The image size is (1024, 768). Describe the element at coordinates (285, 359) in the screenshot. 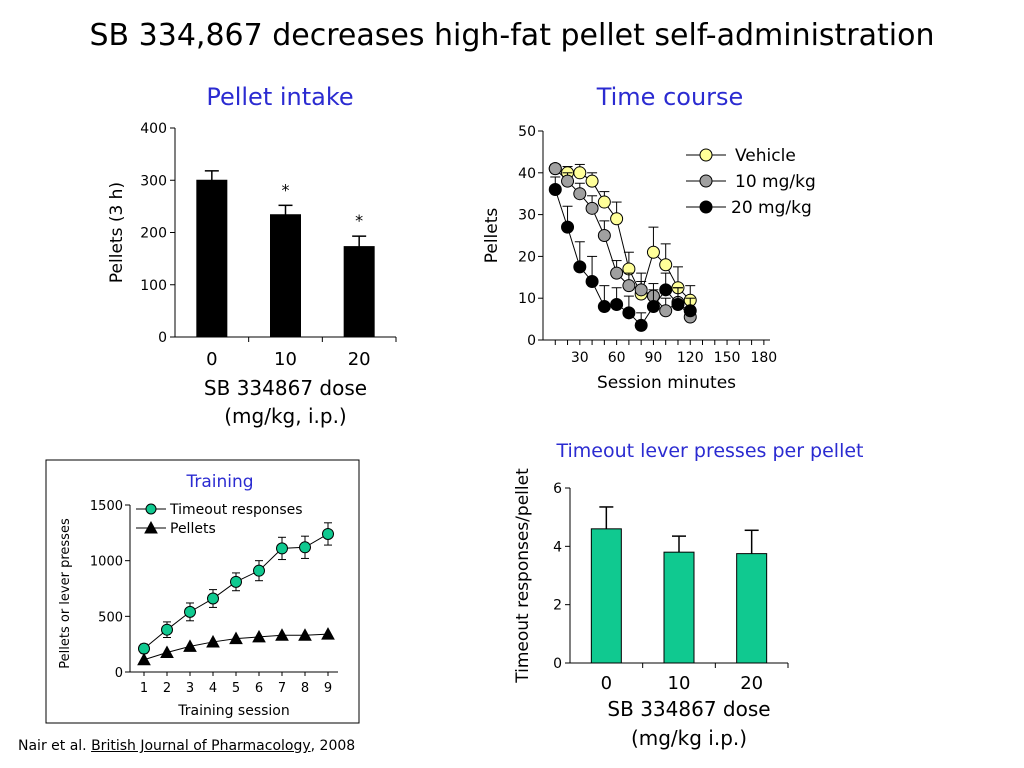

I see `pellet-category-label: 10` at that location.